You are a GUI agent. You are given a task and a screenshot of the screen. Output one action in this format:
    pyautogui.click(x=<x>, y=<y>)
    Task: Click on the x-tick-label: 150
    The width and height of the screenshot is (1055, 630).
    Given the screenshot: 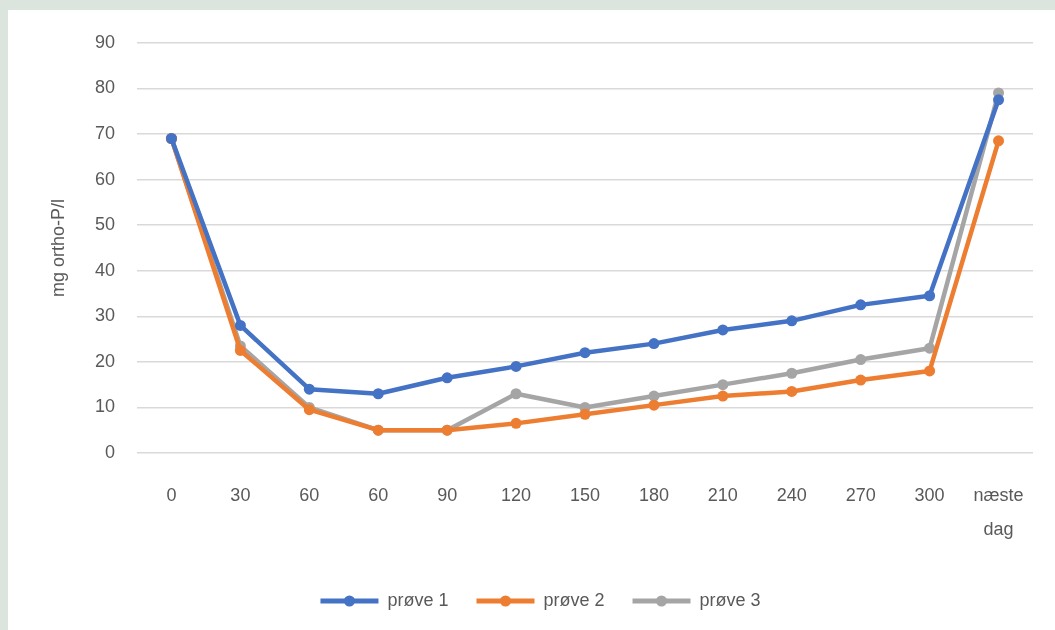 What is the action you would take?
    pyautogui.click(x=585, y=495)
    